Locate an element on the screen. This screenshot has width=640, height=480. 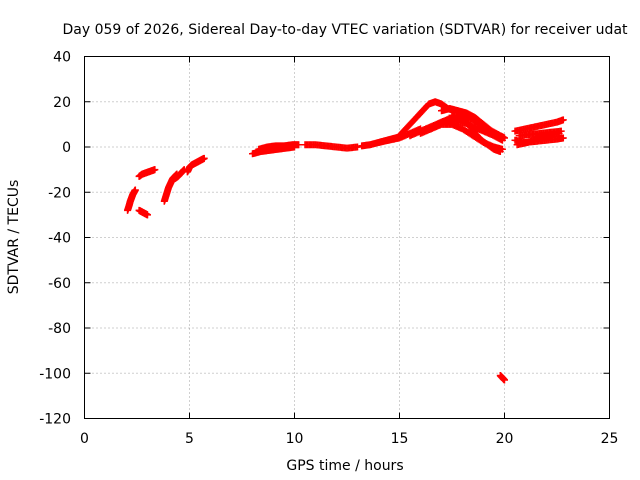
x-tick-label: 10 is located at coordinates (295, 439).